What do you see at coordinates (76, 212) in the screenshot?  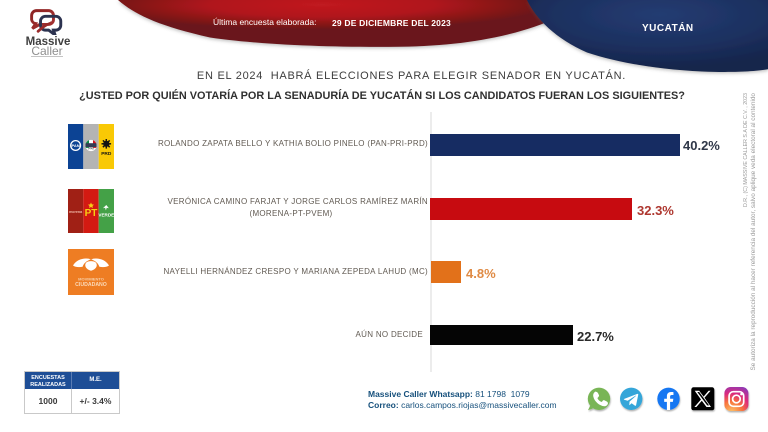 I see `svg-text: morena` at bounding box center [76, 212].